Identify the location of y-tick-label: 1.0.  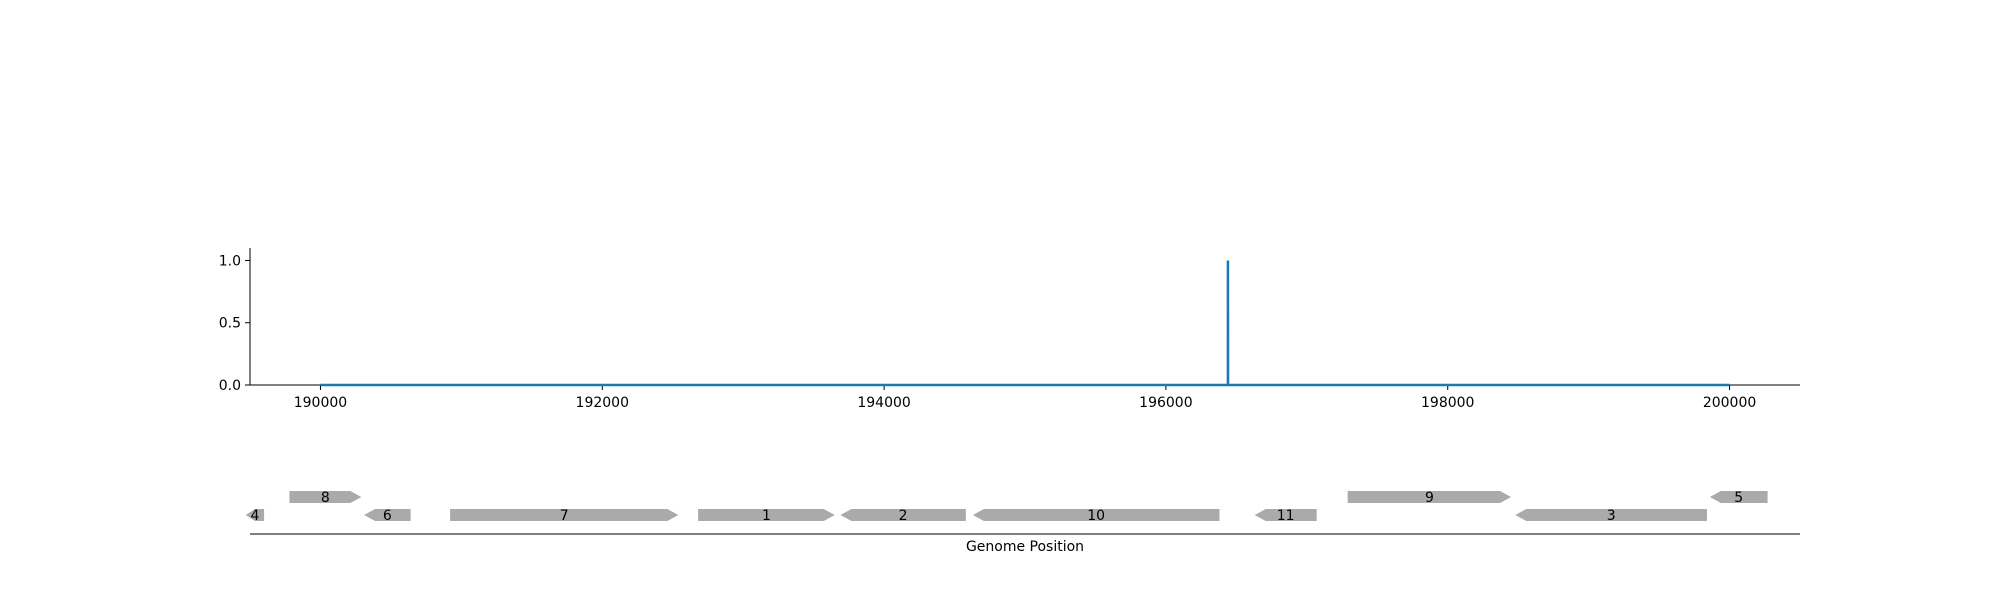
(230, 261).